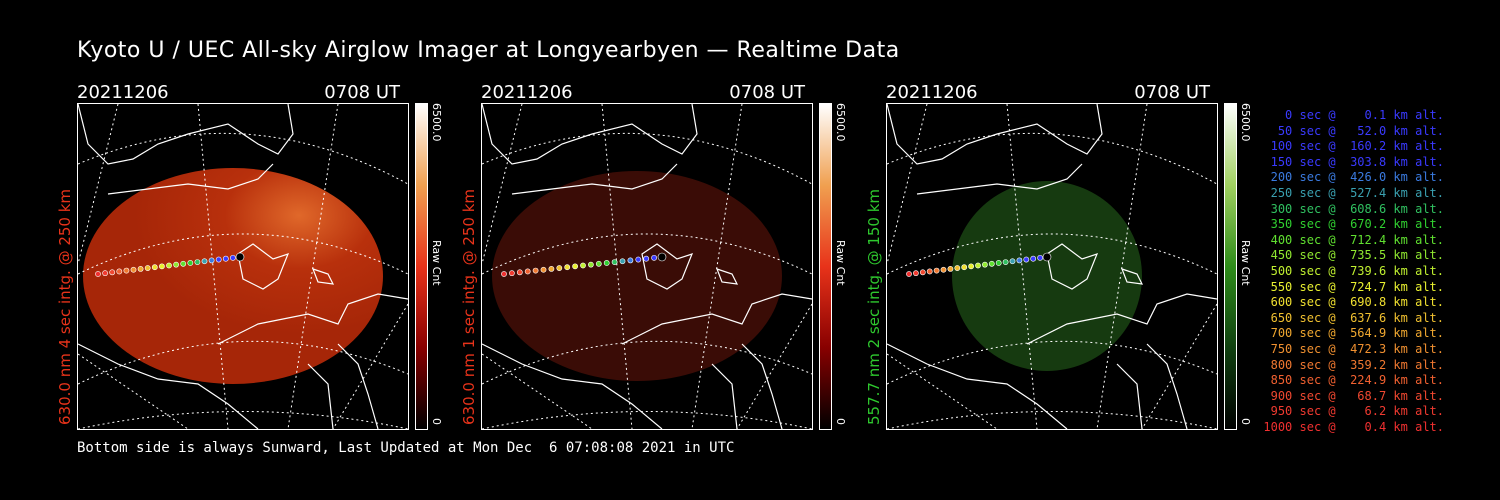  What do you see at coordinates (1353, 224) in the screenshot?
I see `legend-entry: 350 sec @ 670.2 km alt.` at bounding box center [1353, 224].